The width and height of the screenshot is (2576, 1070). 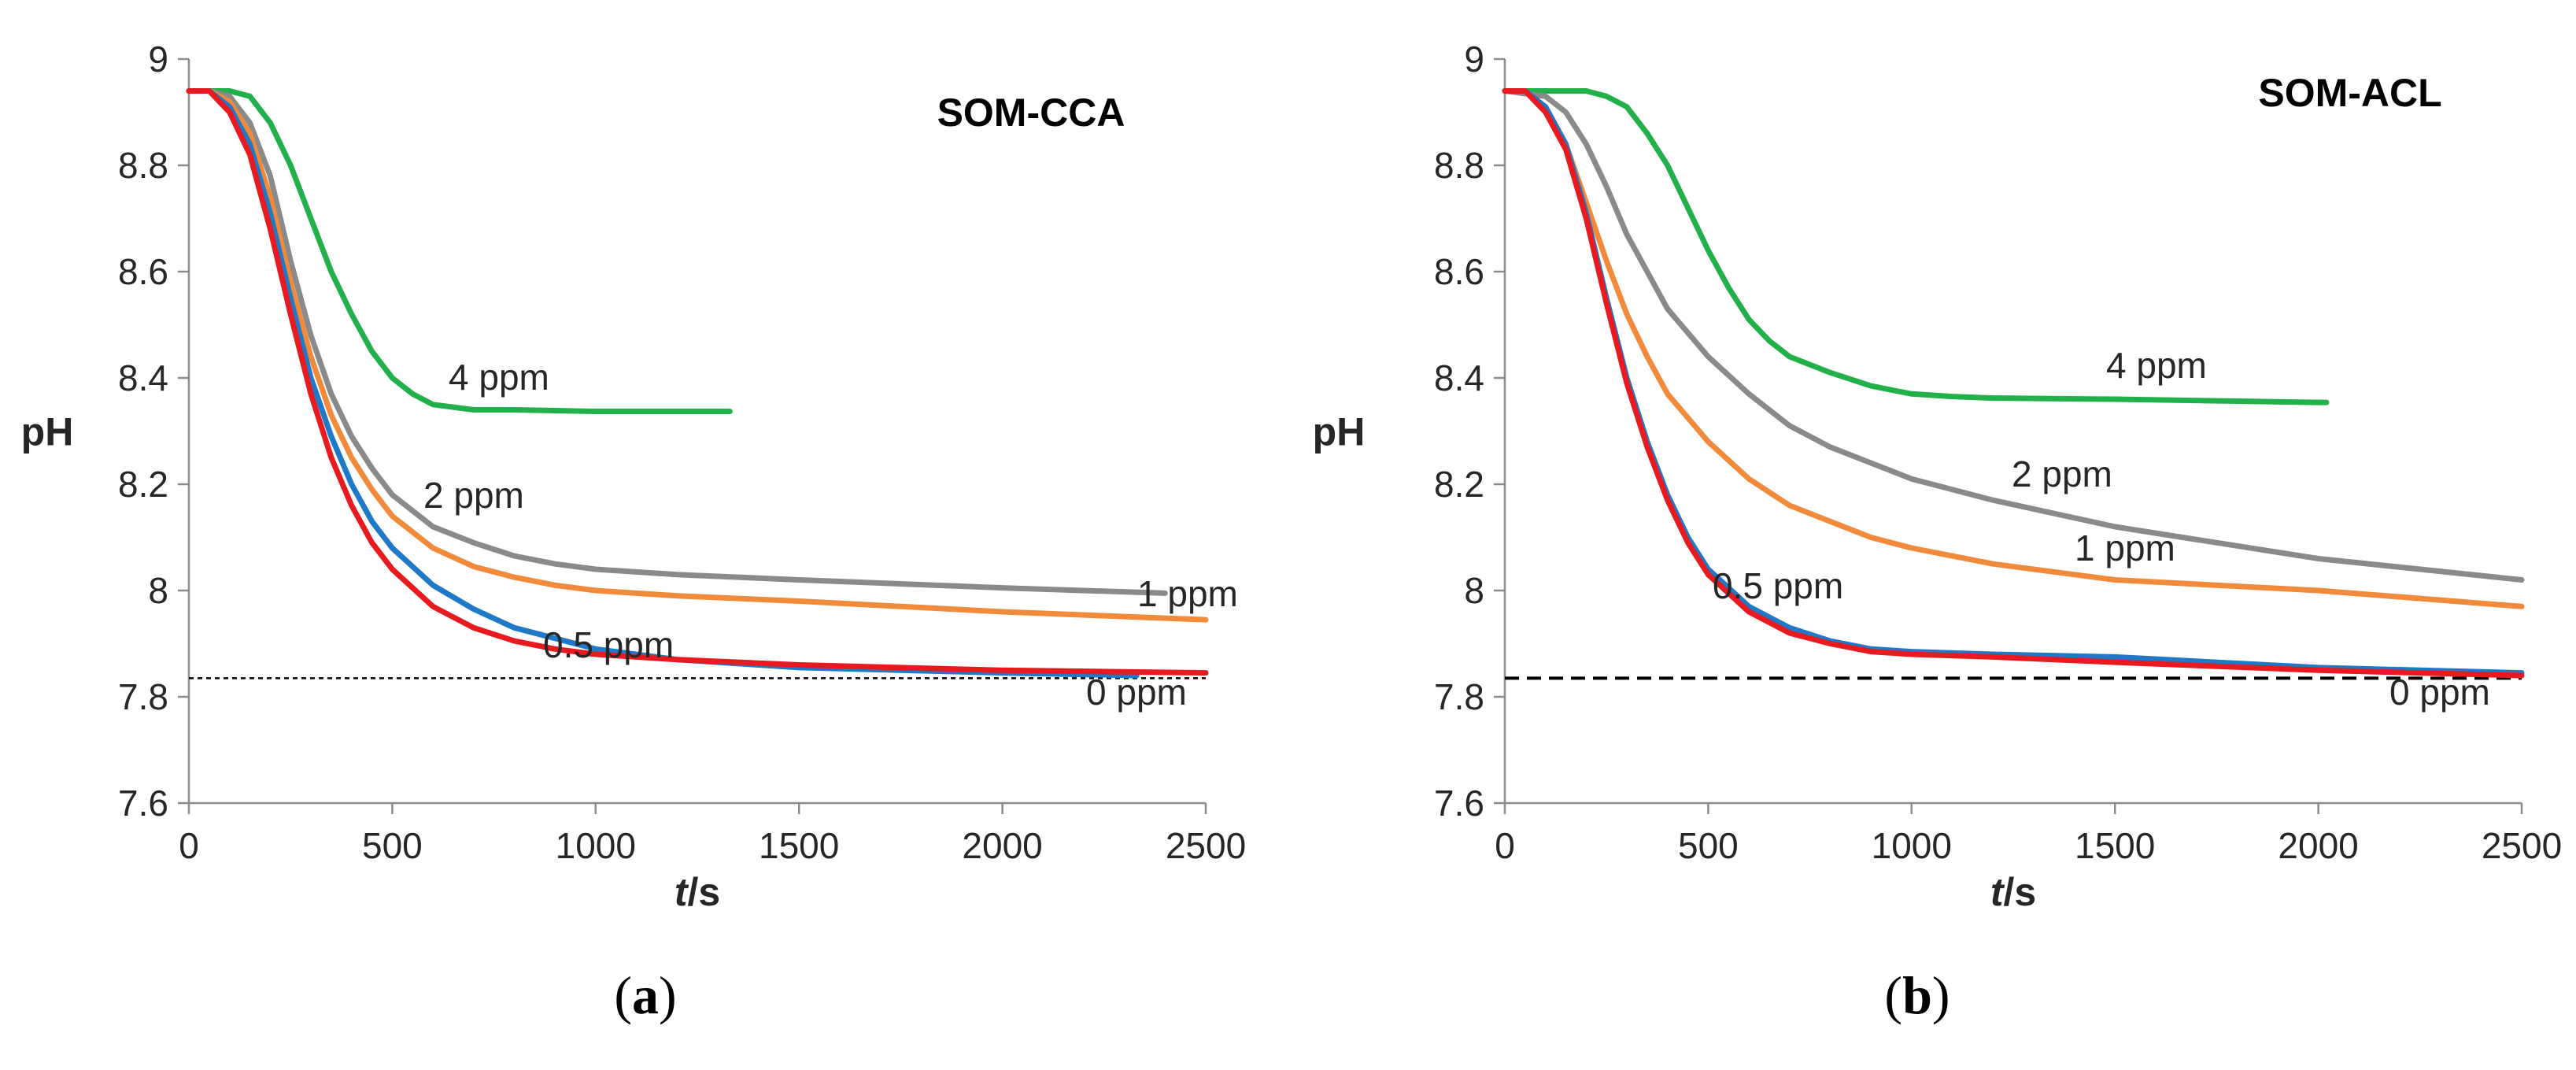 What do you see at coordinates (473, 495) in the screenshot?
I see `series-label-2-ppm-a: 2 ppm` at bounding box center [473, 495].